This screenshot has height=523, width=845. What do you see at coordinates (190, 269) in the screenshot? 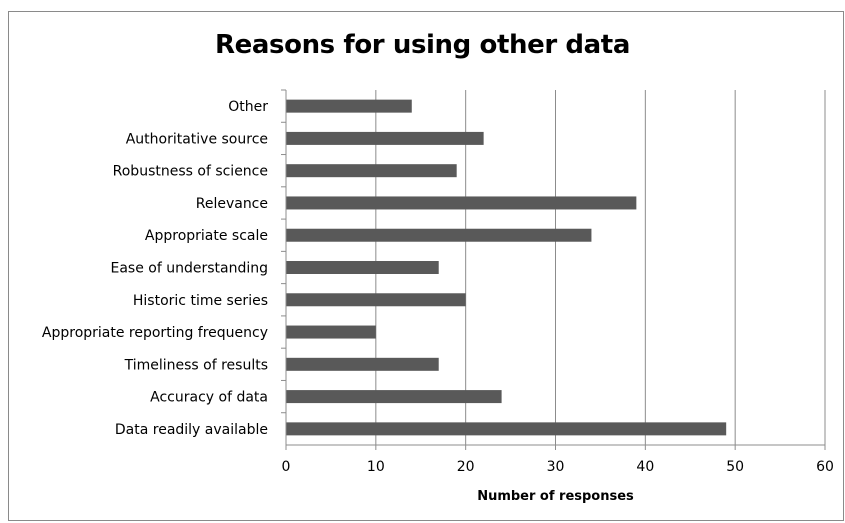
I see `category-label: Ease of understanding` at bounding box center [190, 269].